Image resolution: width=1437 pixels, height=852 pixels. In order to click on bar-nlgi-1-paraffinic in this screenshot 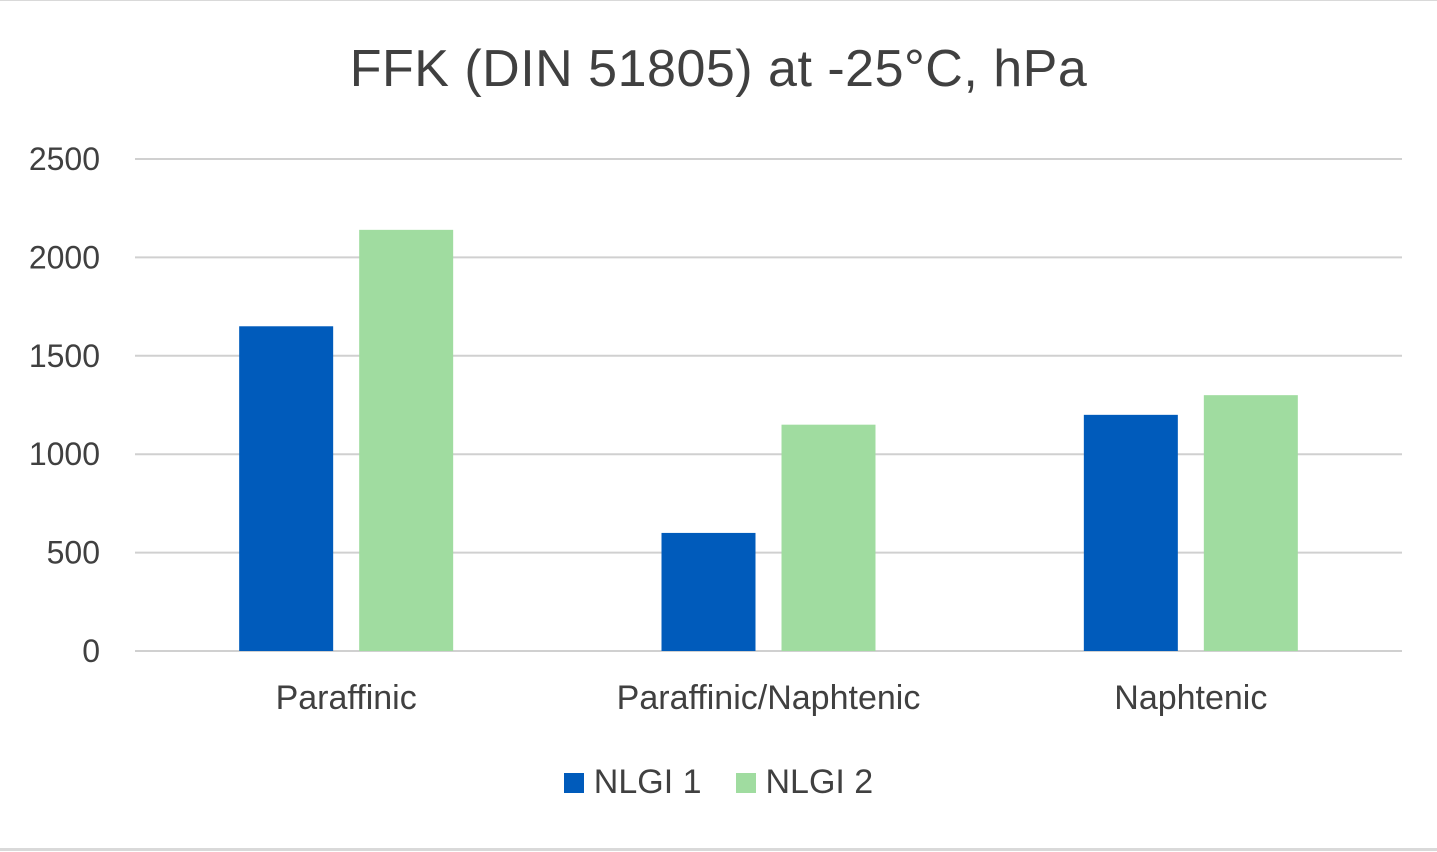, I will do `click(286, 488)`.